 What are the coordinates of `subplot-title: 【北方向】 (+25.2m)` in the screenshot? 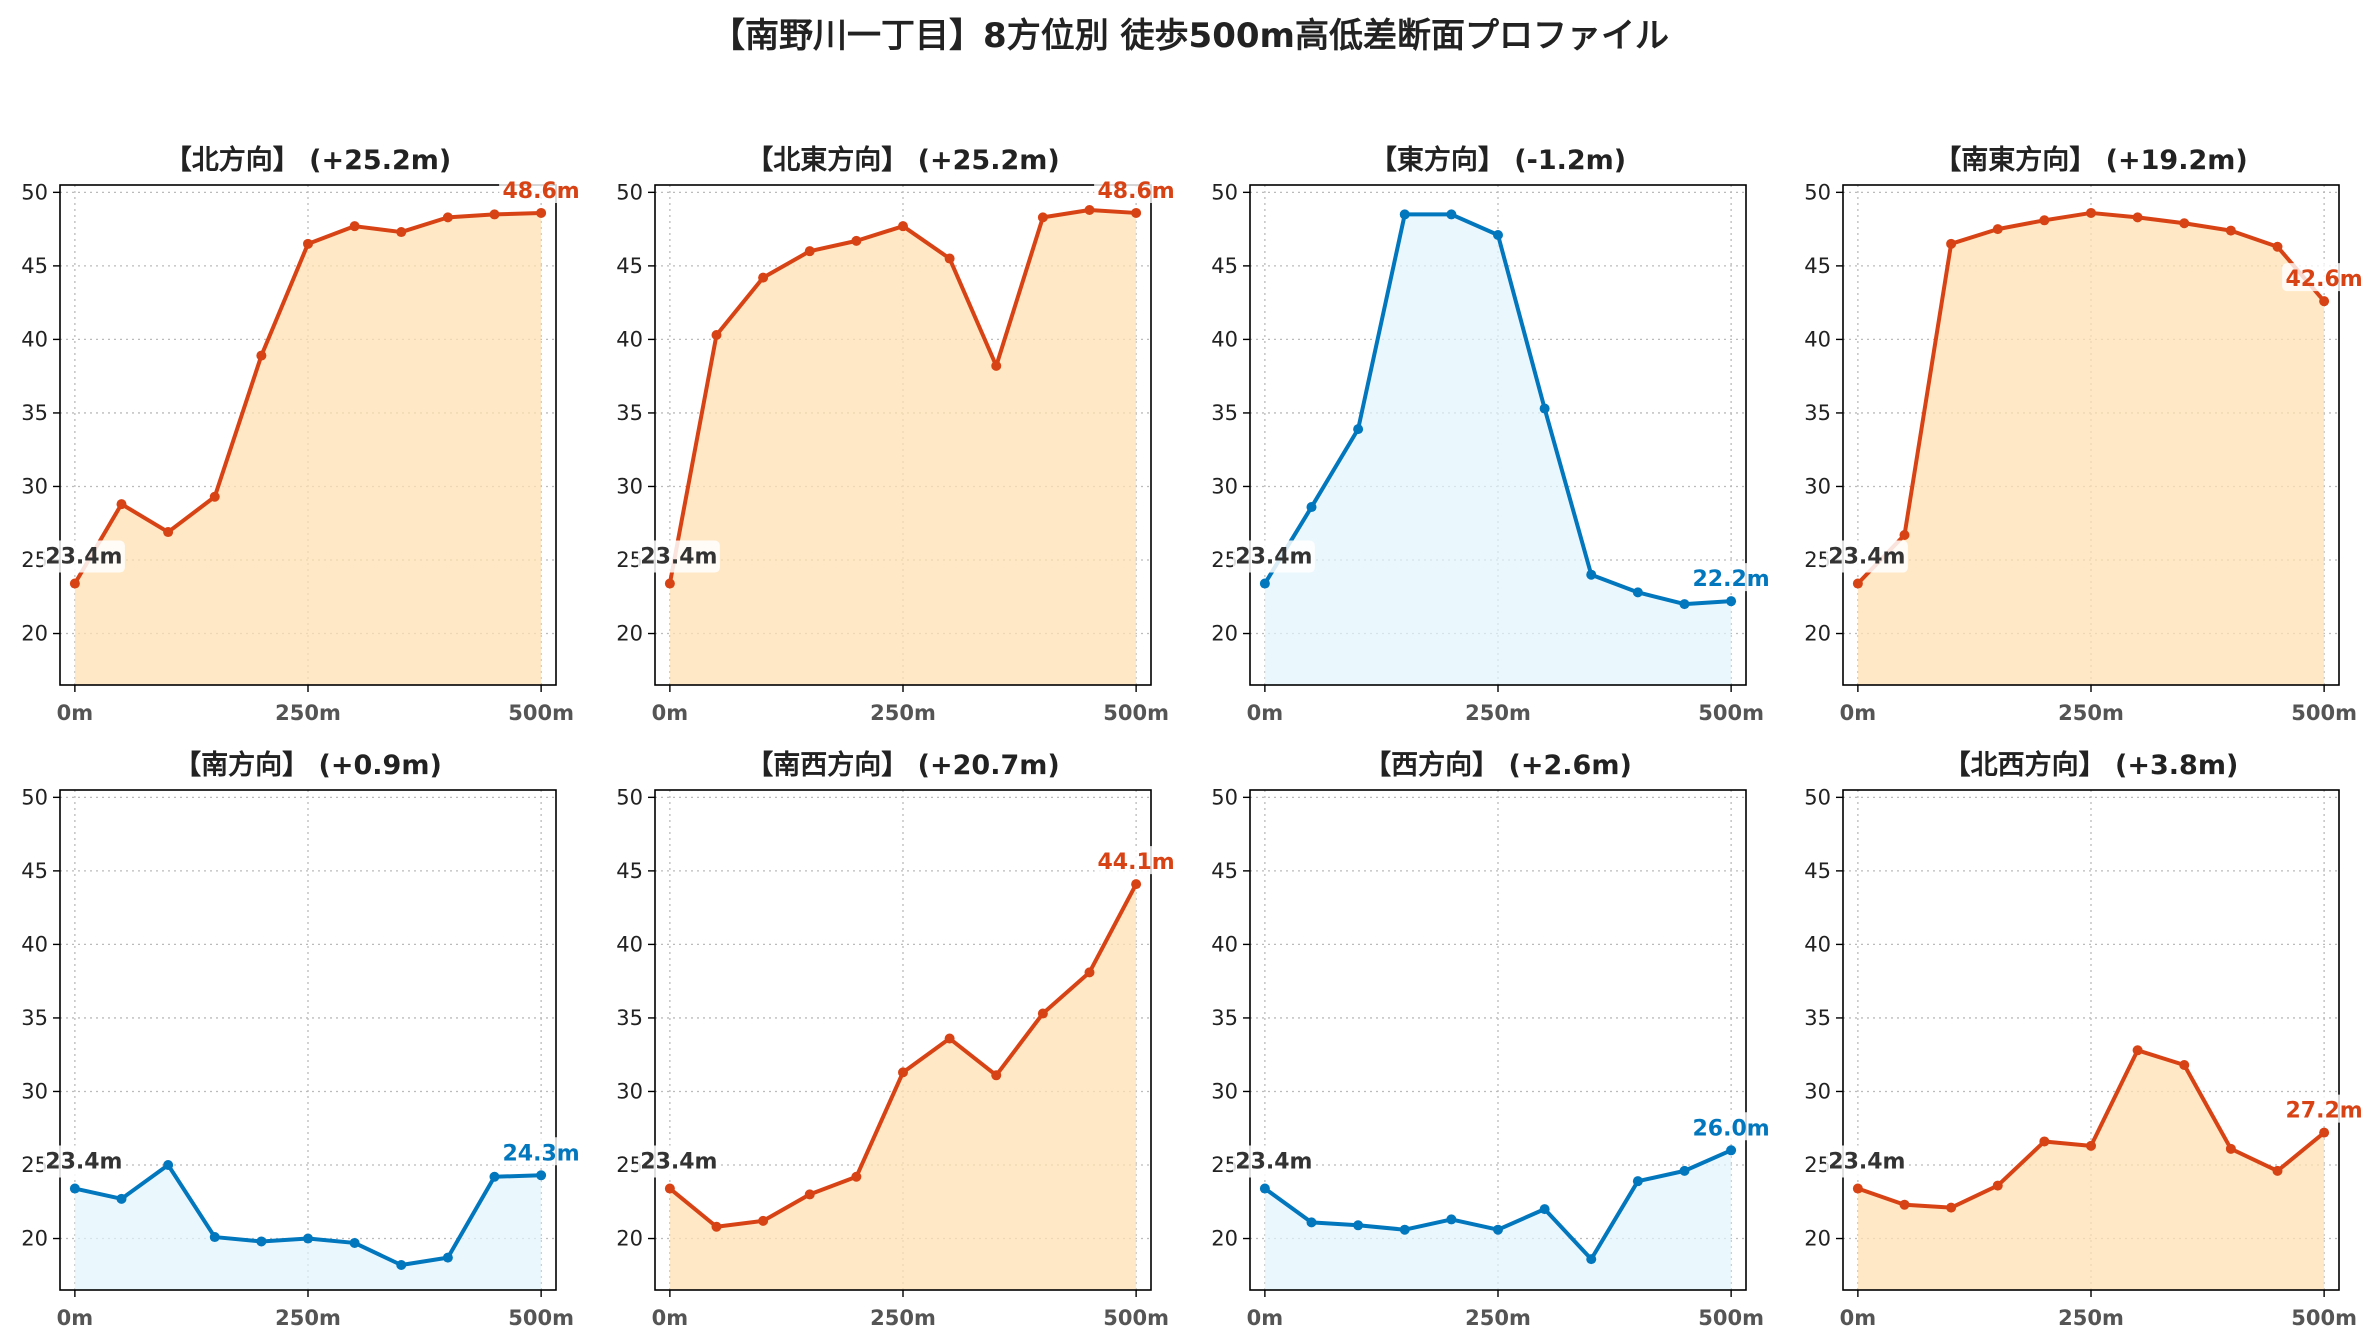 It's located at (308, 160).